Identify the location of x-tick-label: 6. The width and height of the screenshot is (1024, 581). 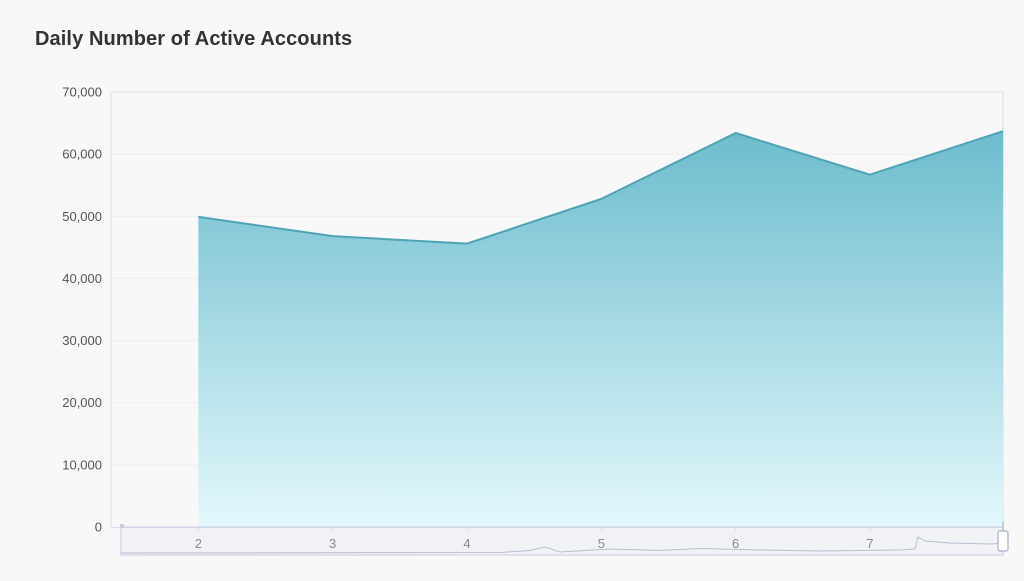
(735, 543).